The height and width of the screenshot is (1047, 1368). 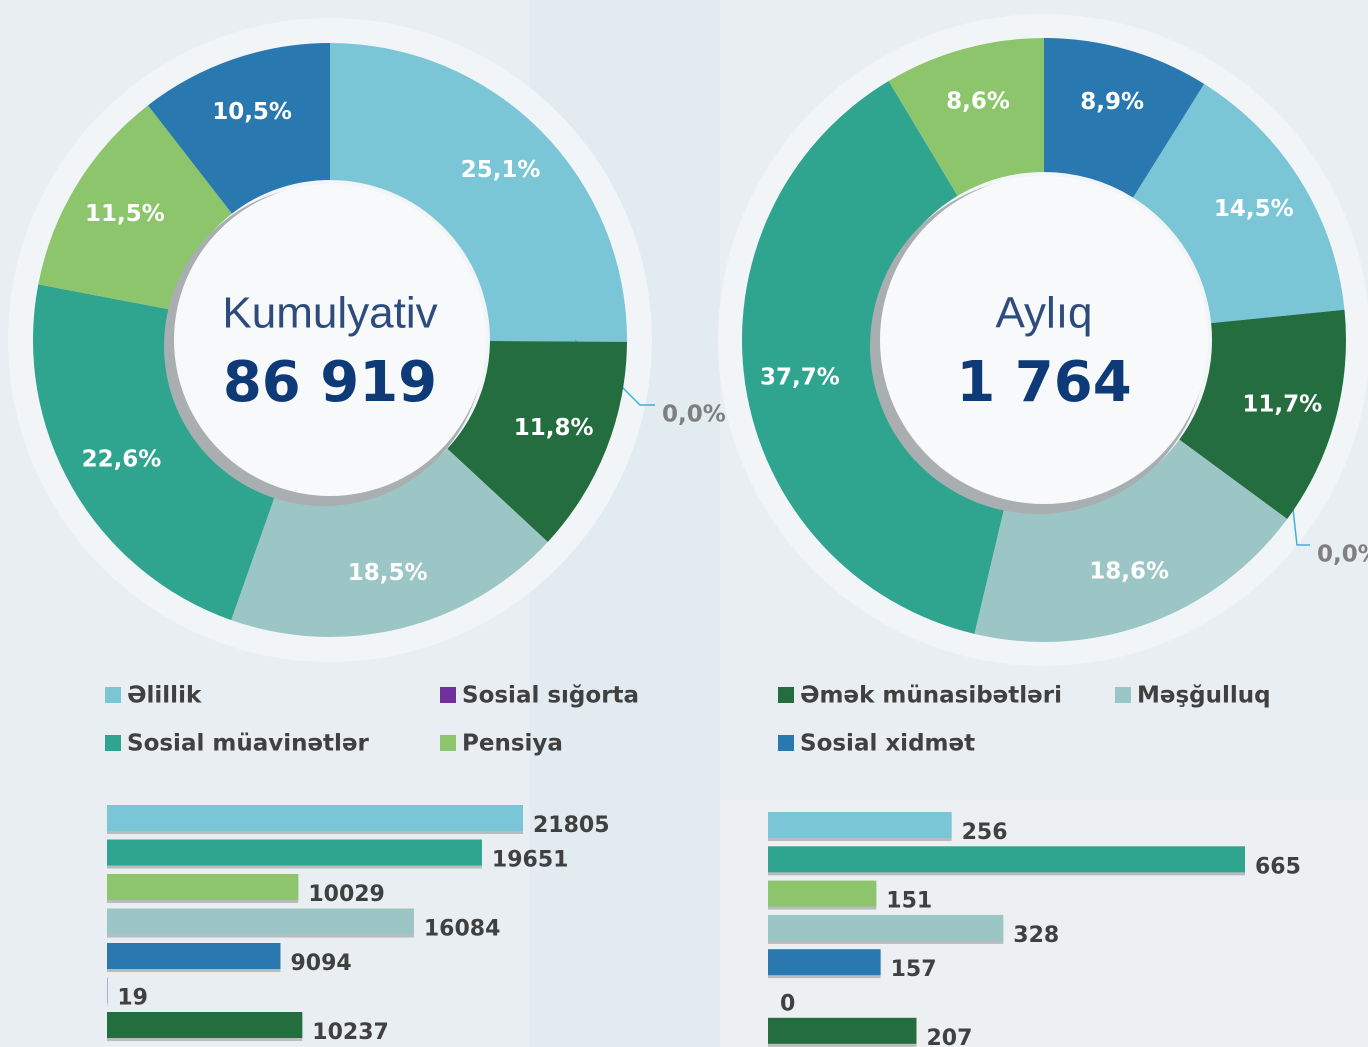 What do you see at coordinates (512, 744) in the screenshot?
I see `legend-label: Pensiya` at bounding box center [512, 744].